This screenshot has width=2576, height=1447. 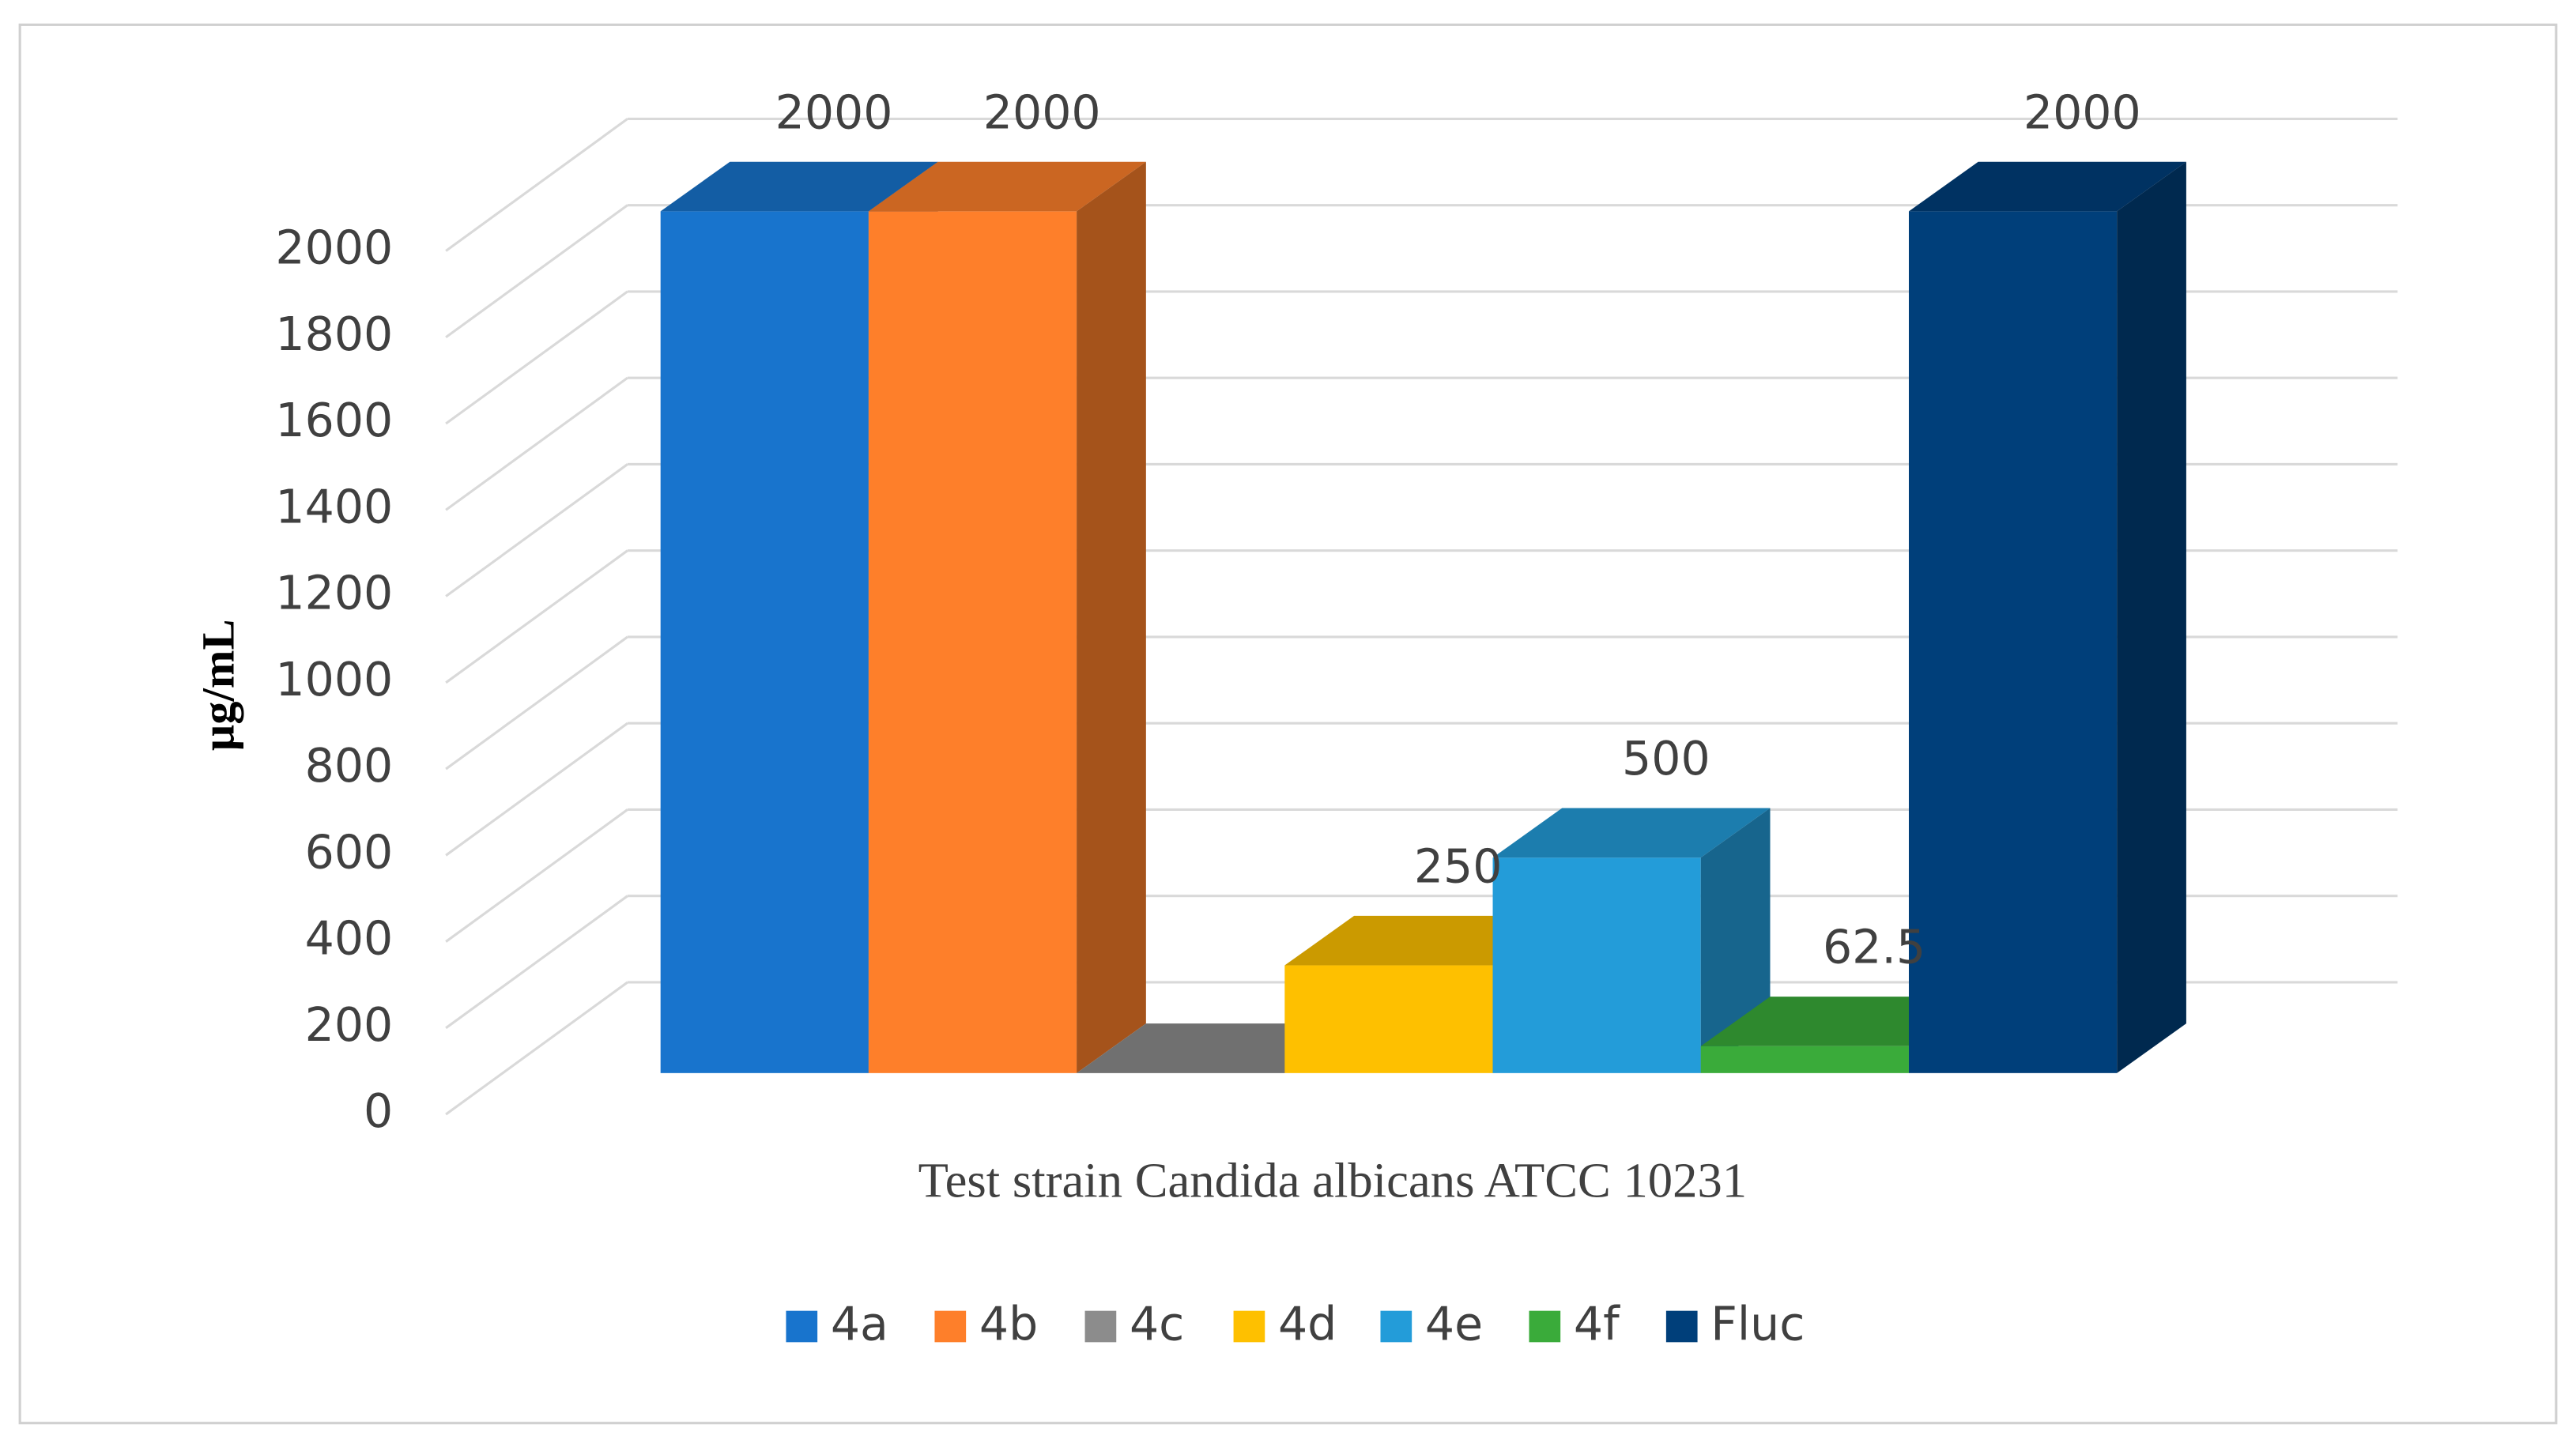 I want to click on legend-label: 4d, so click(x=1307, y=1324).